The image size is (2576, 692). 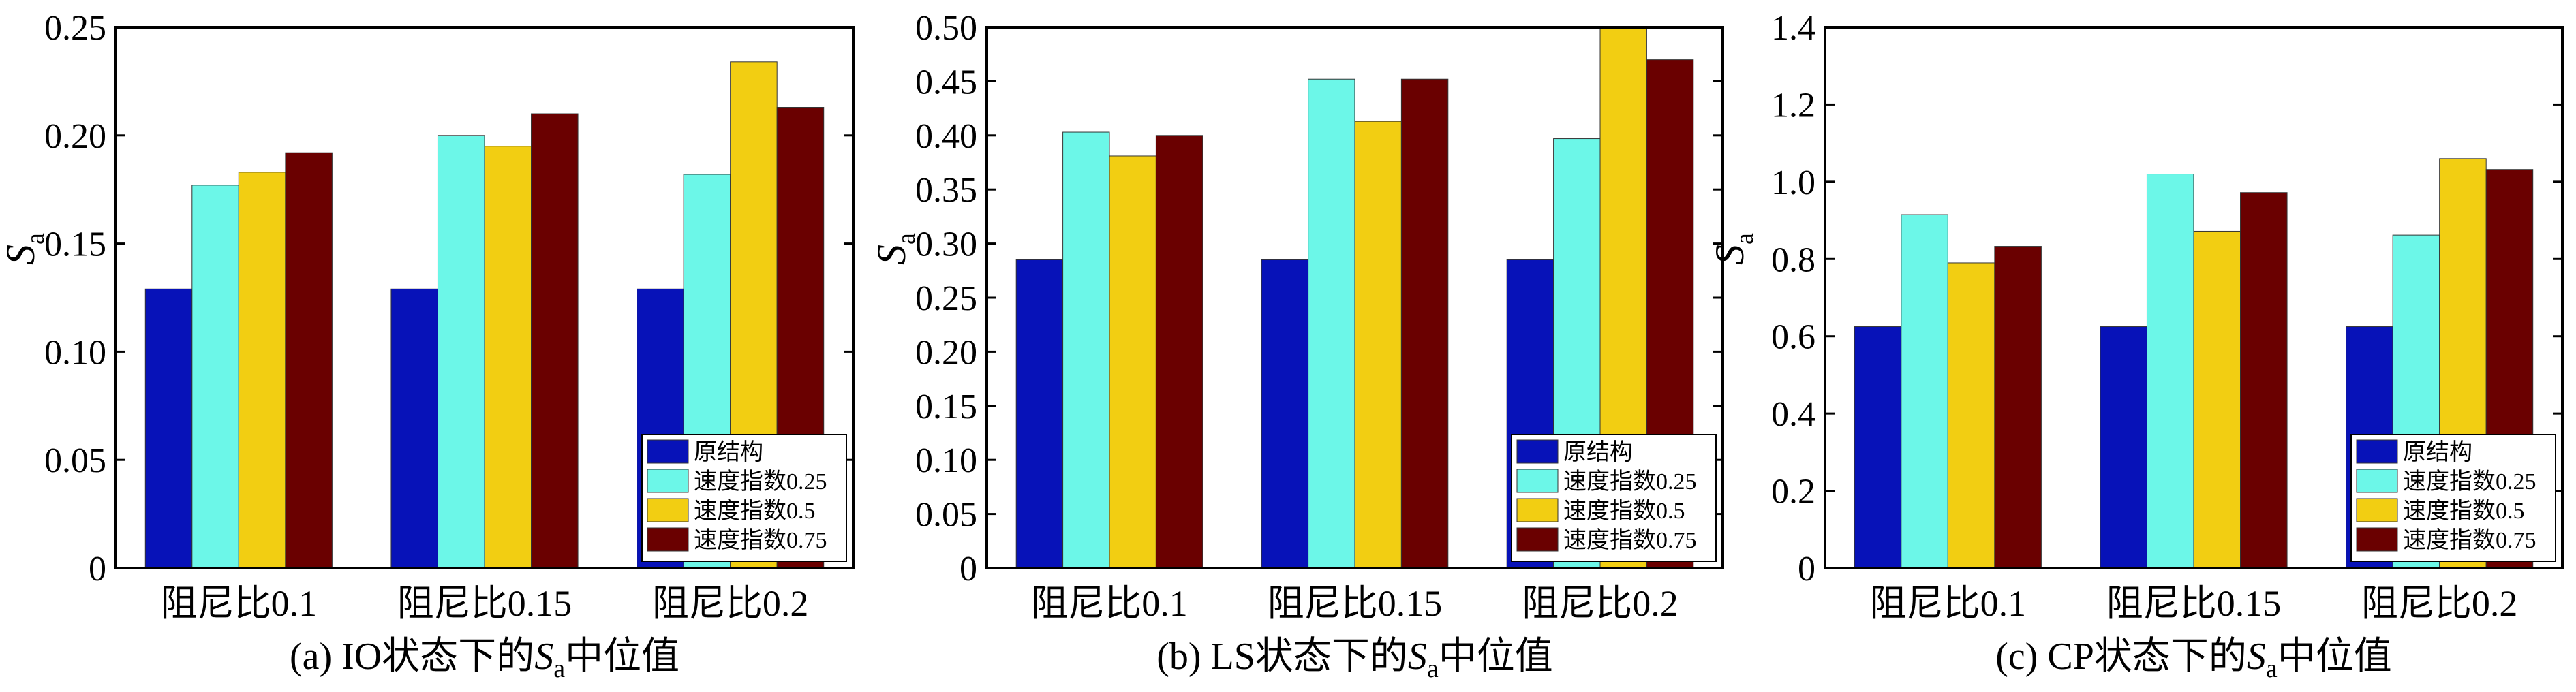 What do you see at coordinates (2170, 371) in the screenshot?
I see `bar-3-cat2-ser2` at bounding box center [2170, 371].